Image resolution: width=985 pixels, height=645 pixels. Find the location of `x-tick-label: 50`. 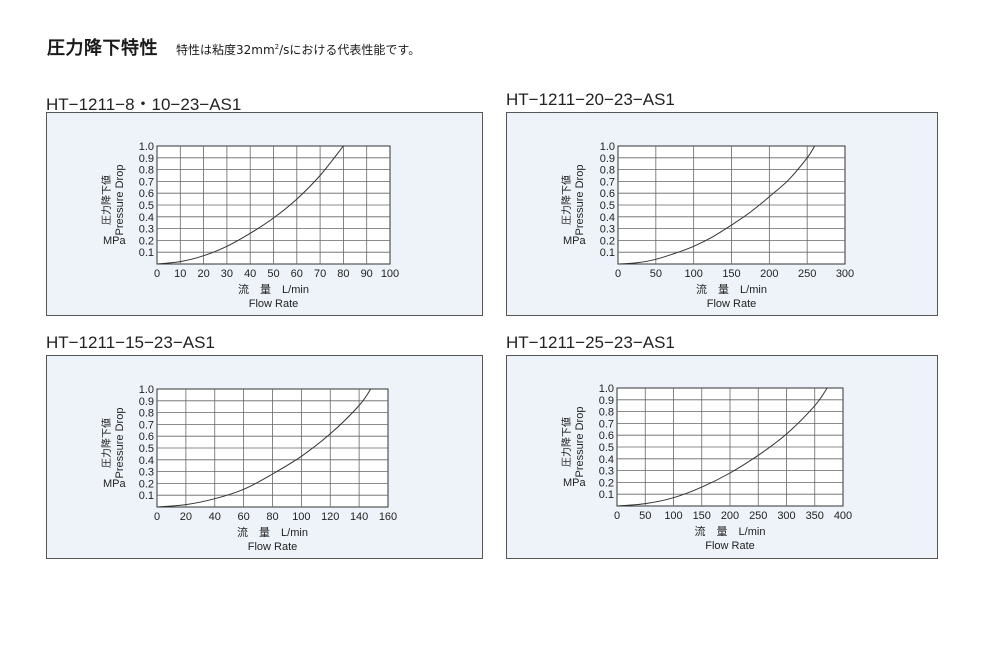

x-tick-label: 50 is located at coordinates (645, 516).